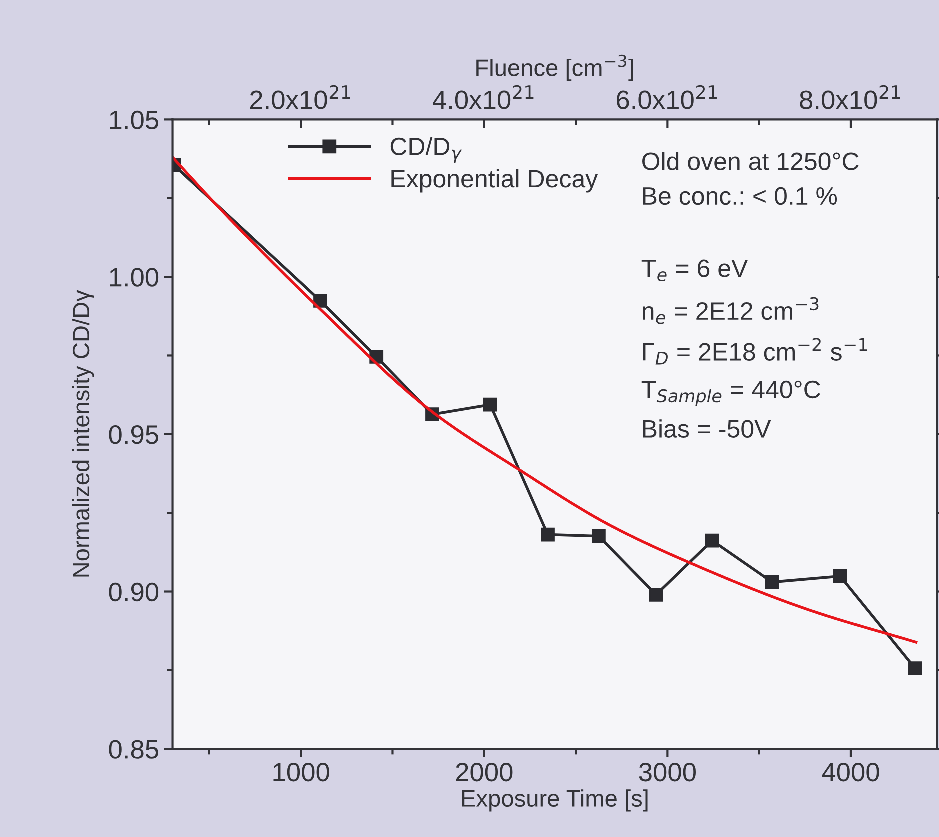  I want to click on annotation: T$_{e}$ = 6 eV, so click(695, 271).